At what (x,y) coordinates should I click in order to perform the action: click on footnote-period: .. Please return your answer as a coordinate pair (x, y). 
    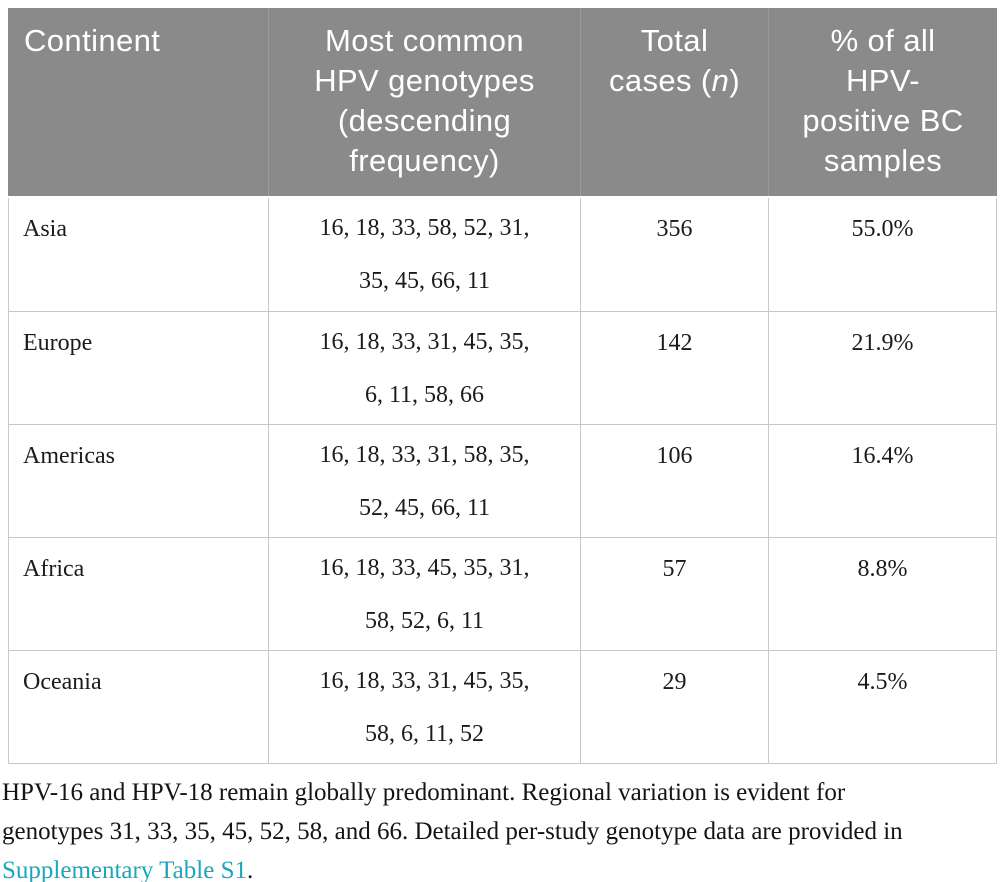
    Looking at the image, I should click on (250, 869).